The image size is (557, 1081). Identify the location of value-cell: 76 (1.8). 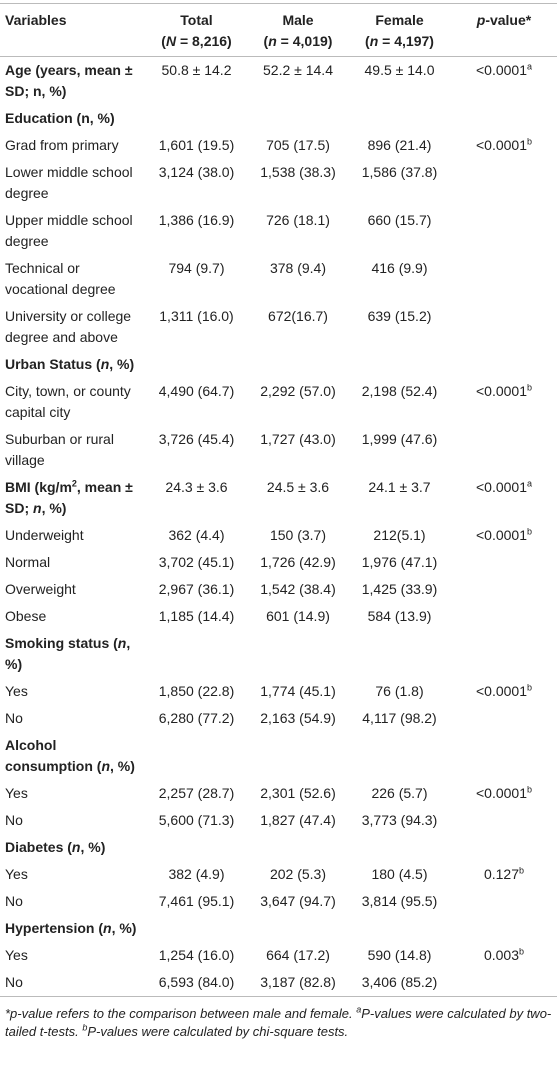
(399, 691).